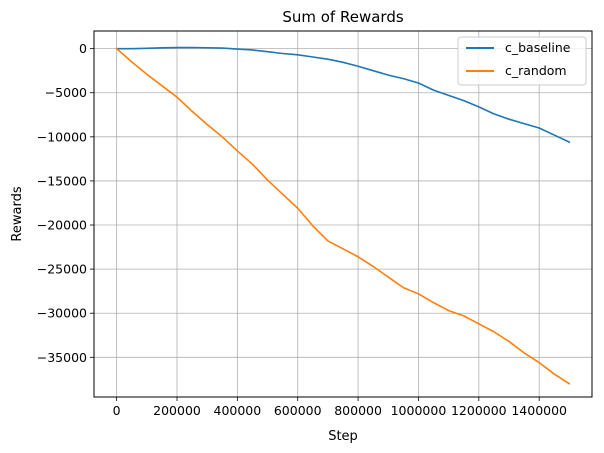  Describe the element at coordinates (66, 92) in the screenshot. I see `y-tick-label: −5000` at that location.